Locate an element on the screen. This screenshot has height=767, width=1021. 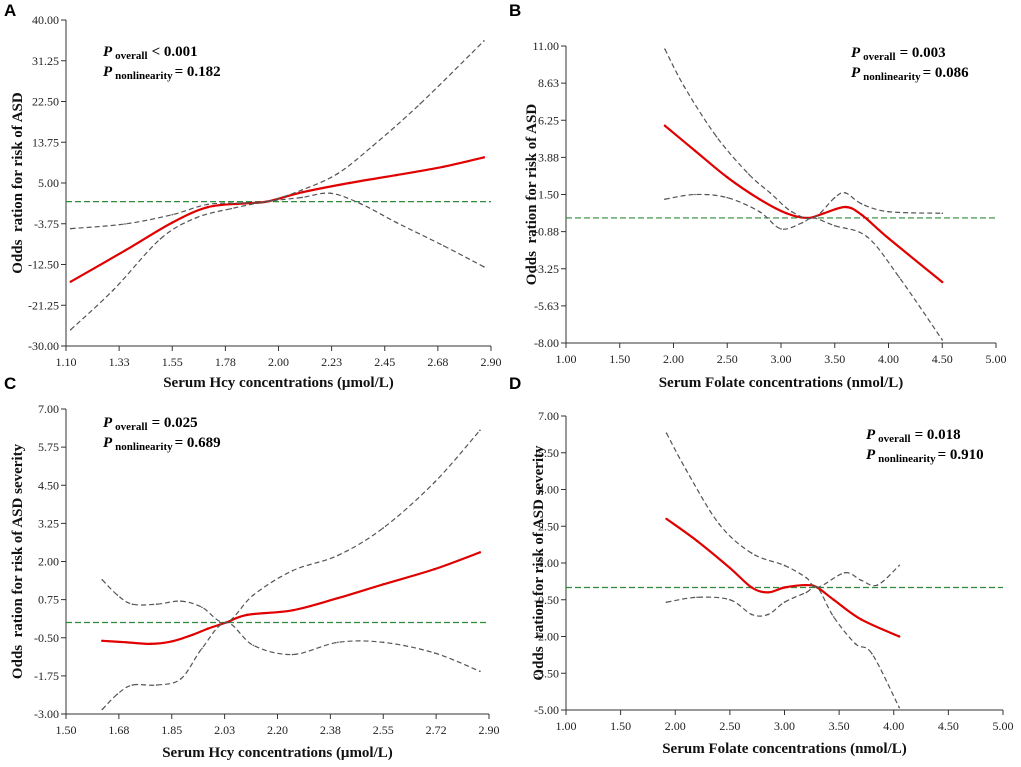
x-tick-label: 2.55 is located at coordinates (383, 730).